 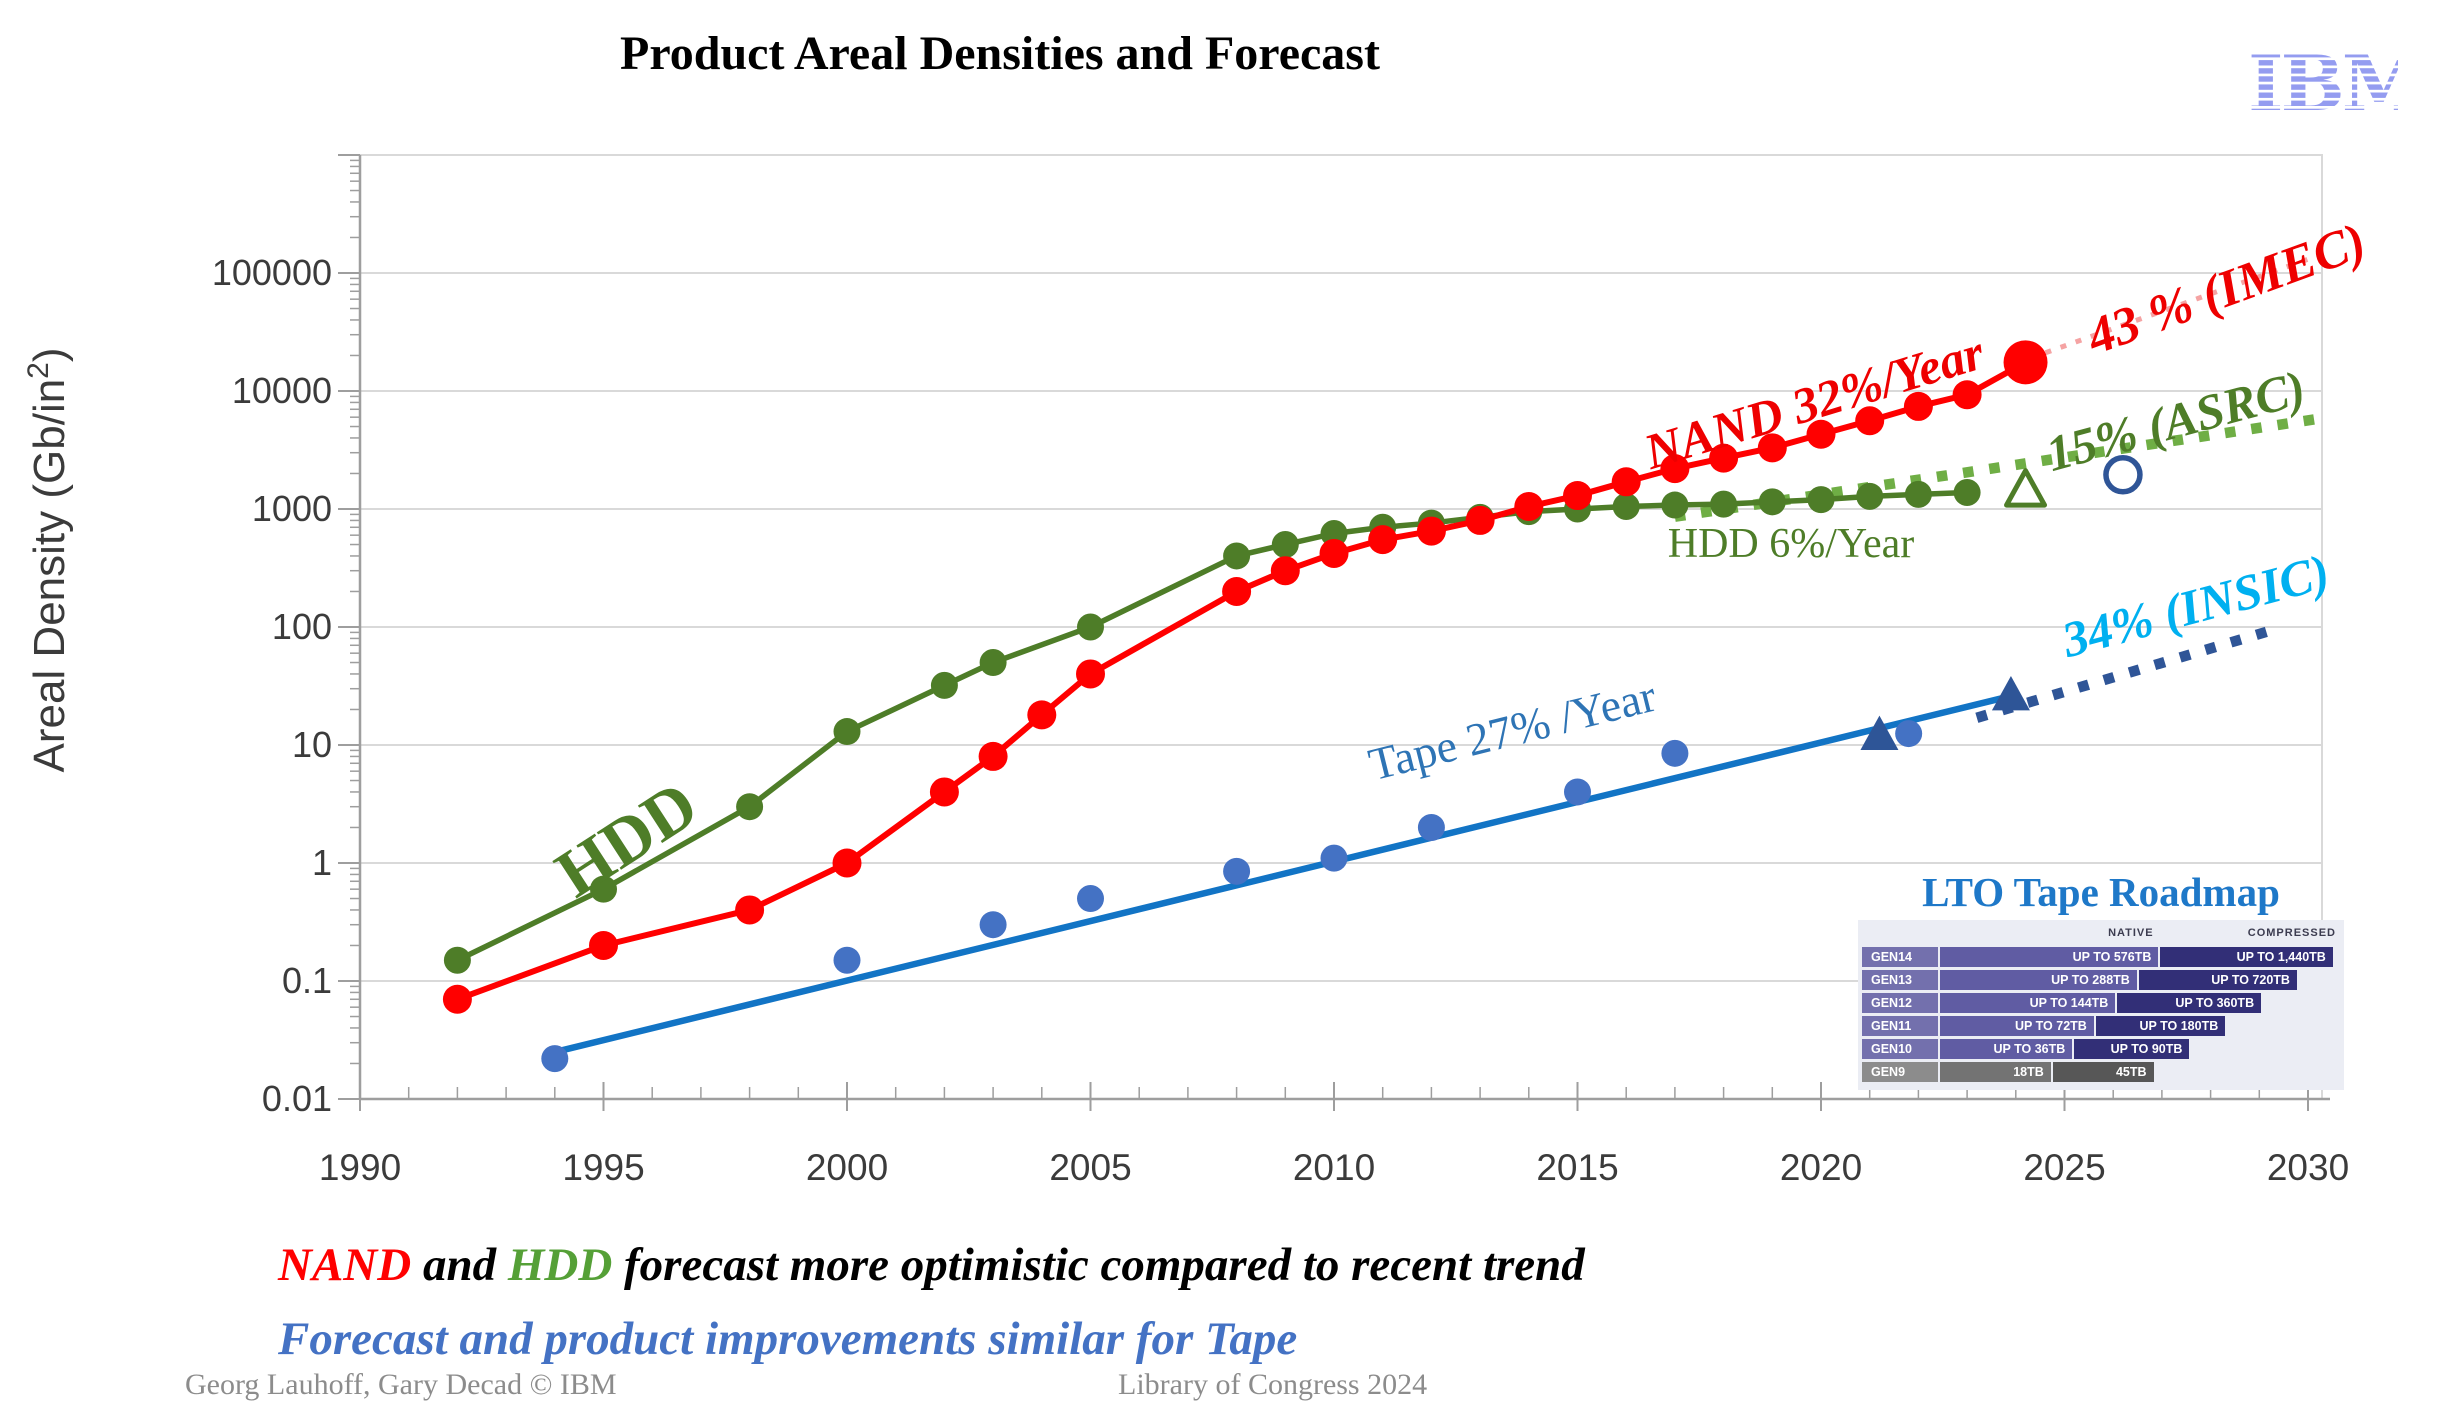 What do you see at coordinates (322, 862) in the screenshot?
I see `y-tick-label-1: 1` at bounding box center [322, 862].